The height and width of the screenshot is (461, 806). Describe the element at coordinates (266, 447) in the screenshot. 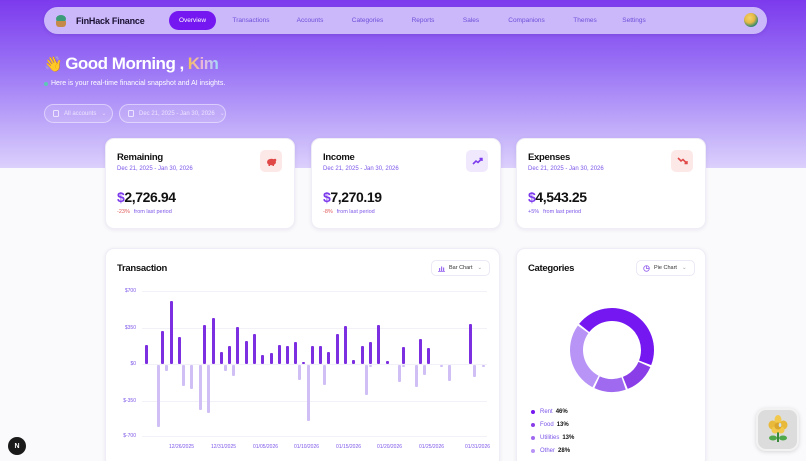

I see `x-axis-label: 01/05/2026` at that location.